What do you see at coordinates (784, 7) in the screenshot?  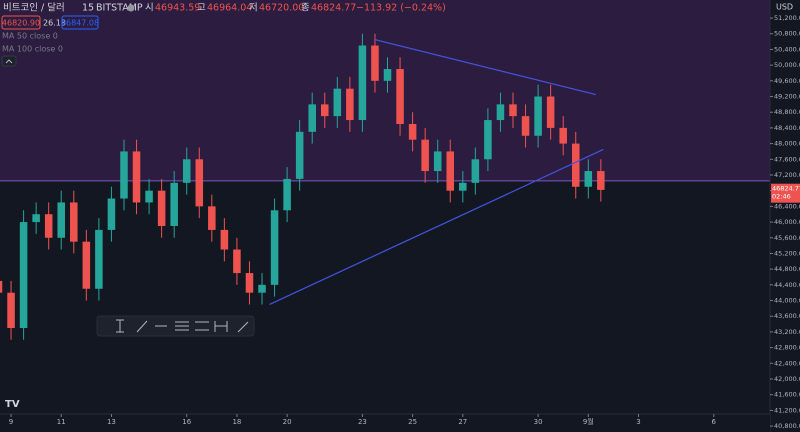 I see `currency: USD` at bounding box center [784, 7].